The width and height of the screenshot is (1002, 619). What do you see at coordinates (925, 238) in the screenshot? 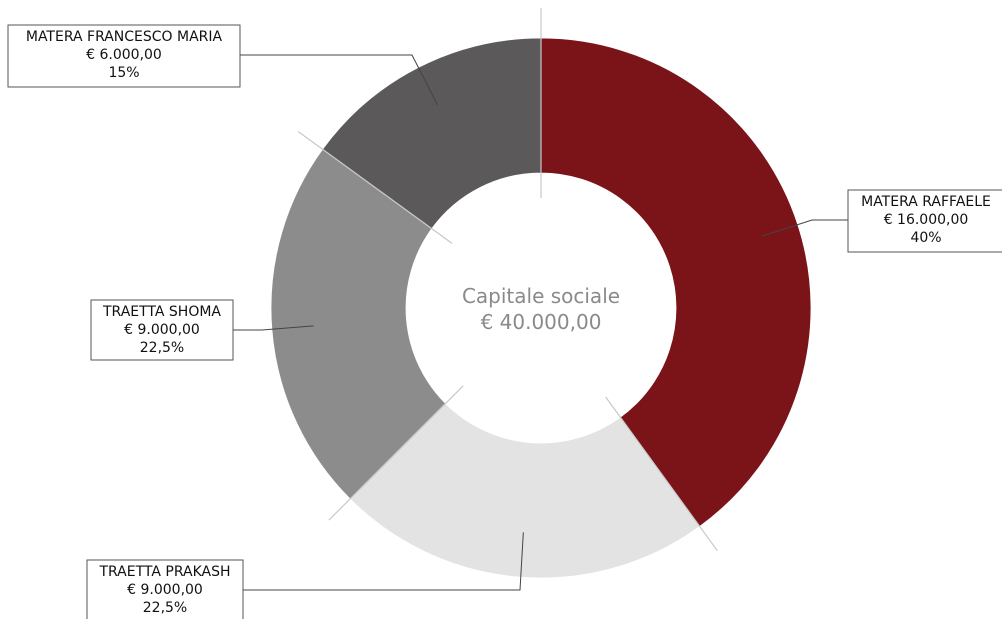
I see `label-percent: 40%` at bounding box center [925, 238].